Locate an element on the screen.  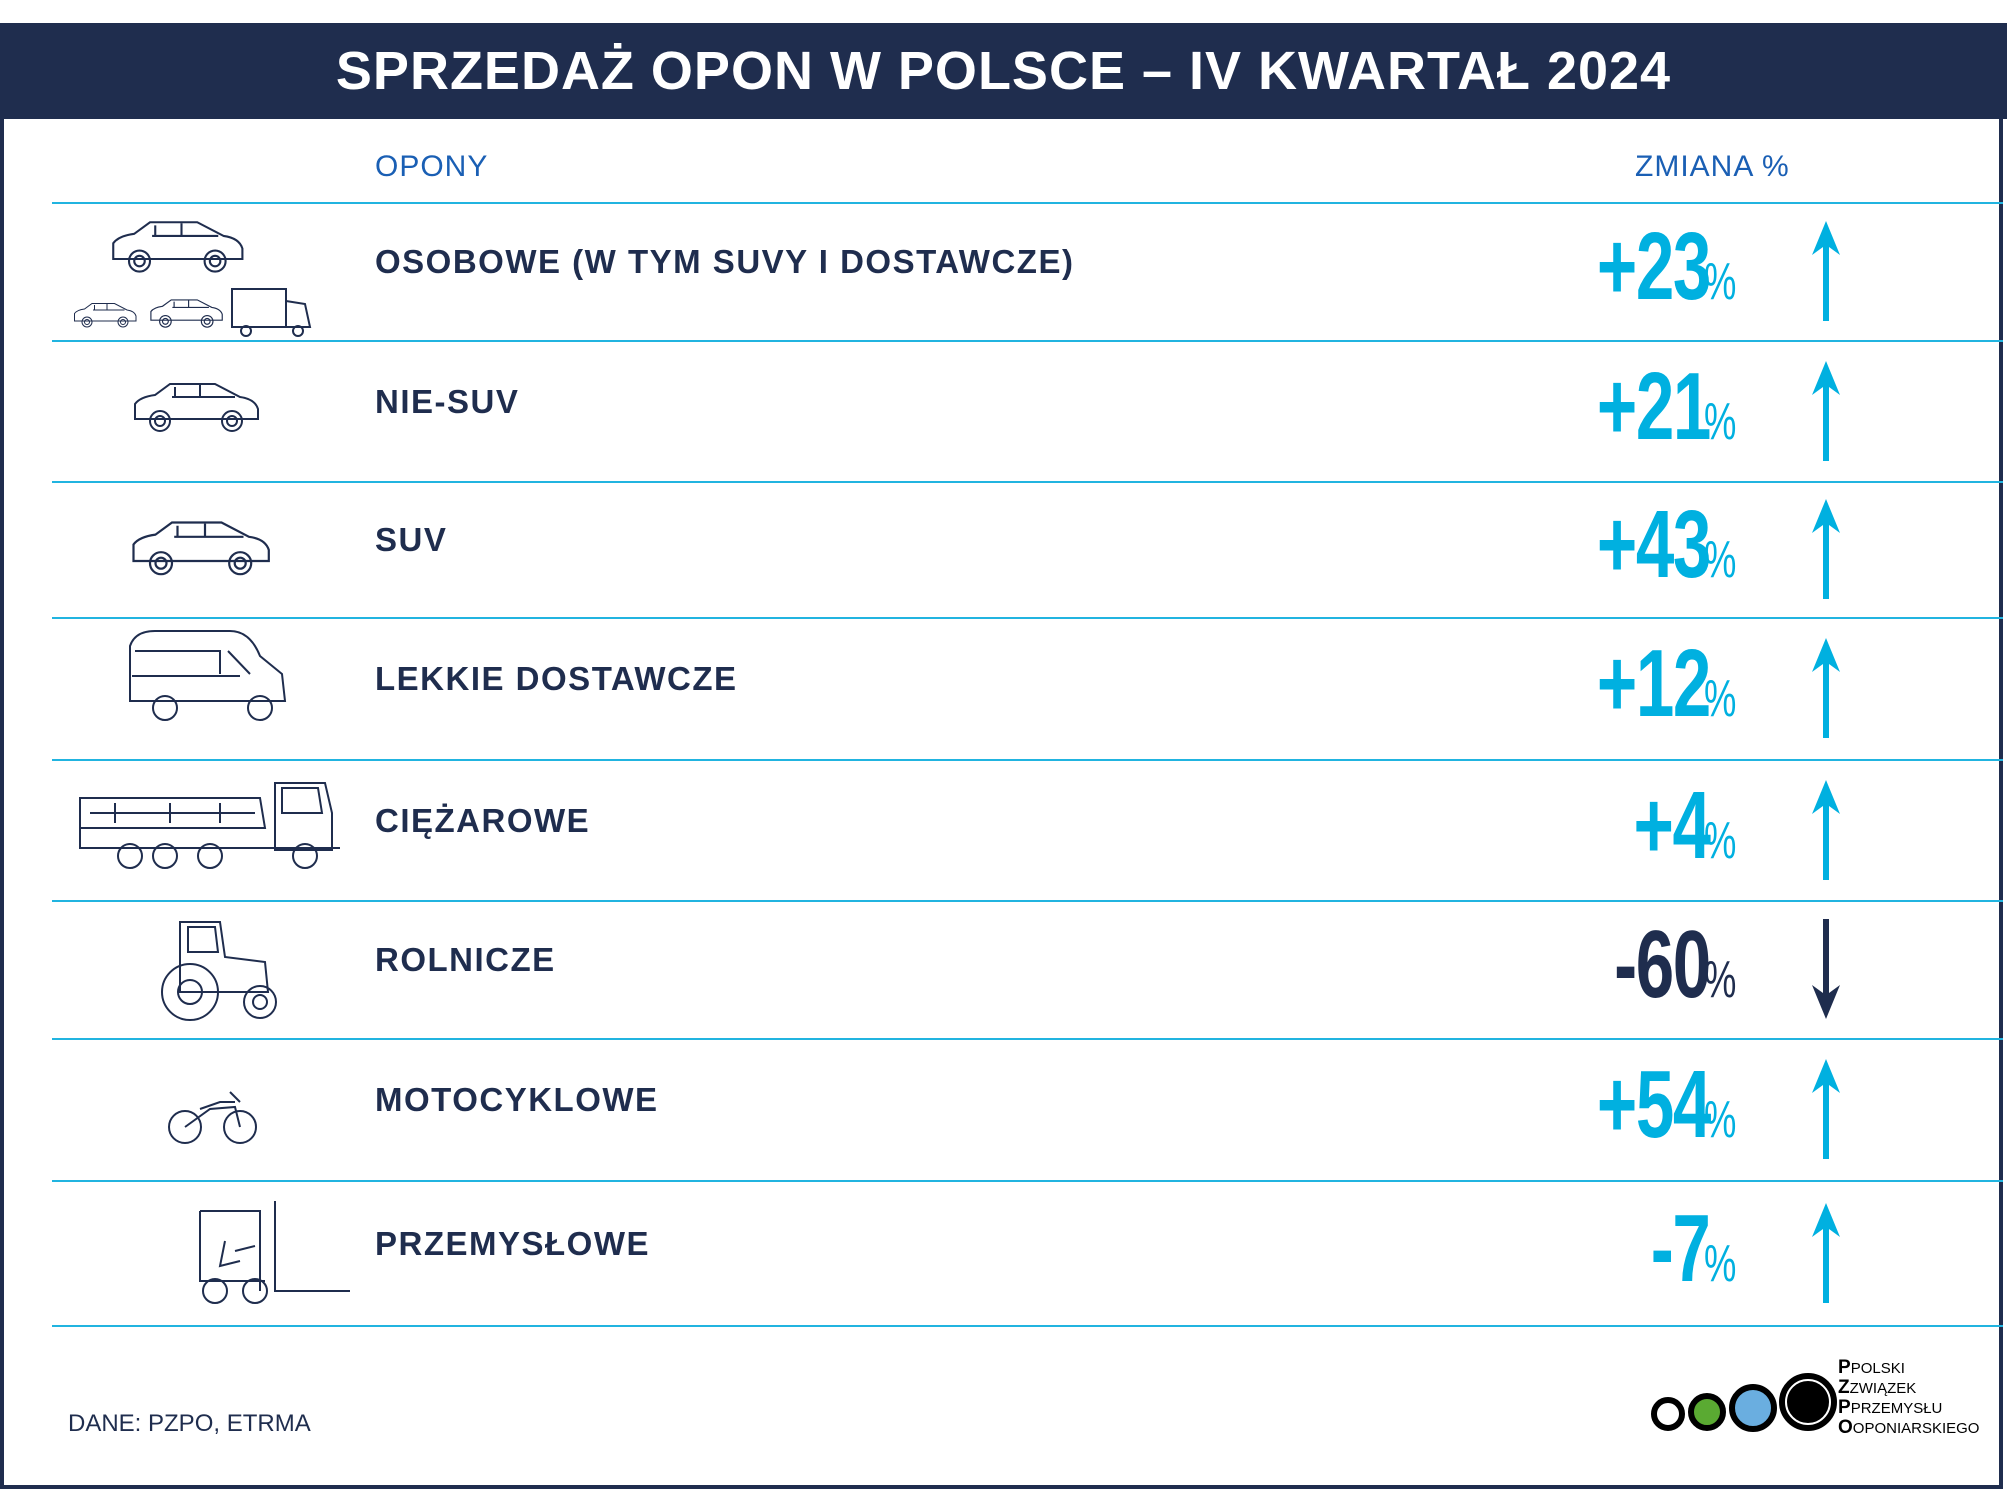
change-number: +12 is located at coordinates (1653, 683).